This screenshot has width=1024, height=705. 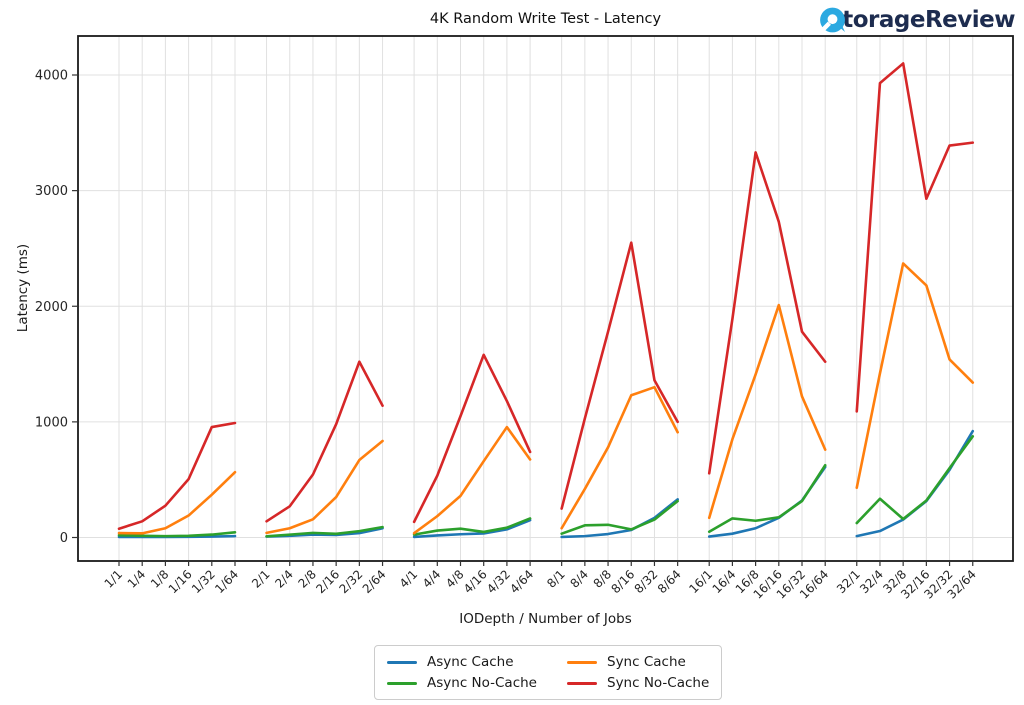 What do you see at coordinates (622, 581) in the screenshot?
I see `x-tick-label: 8/16` at bounding box center [622, 581].